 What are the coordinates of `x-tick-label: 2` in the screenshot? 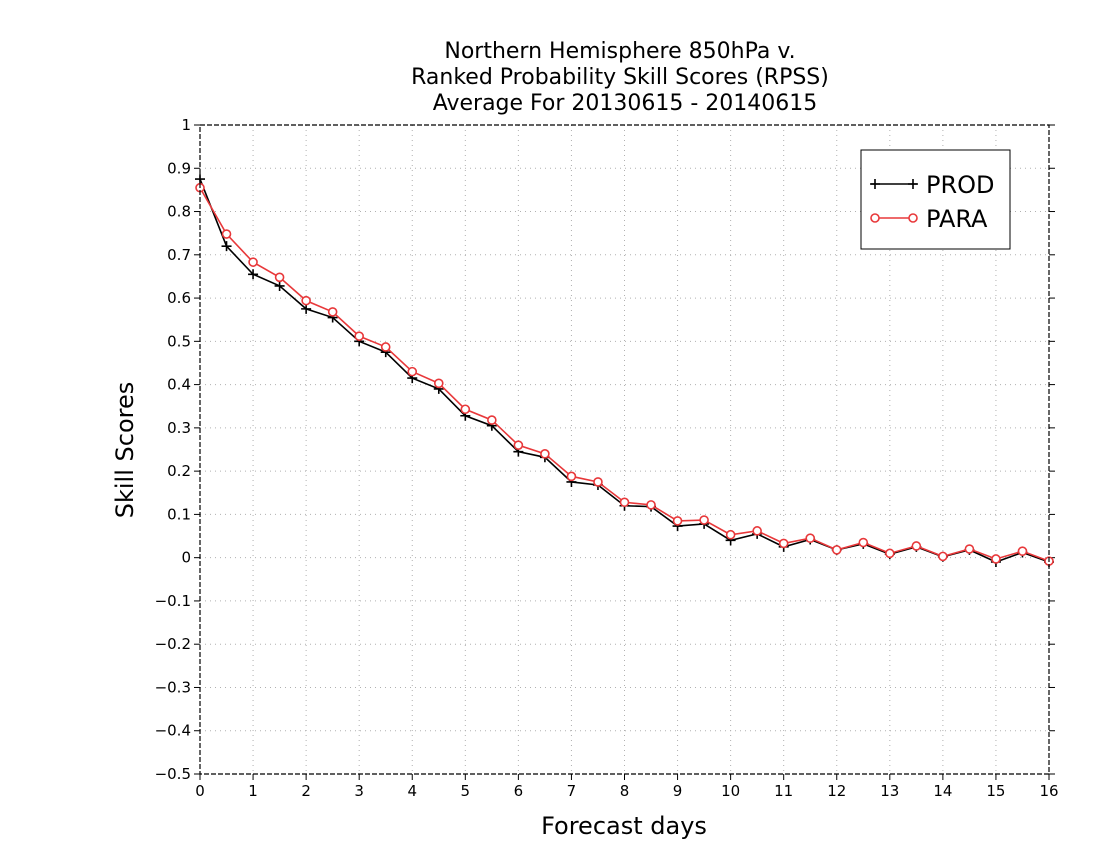 It's located at (306, 791).